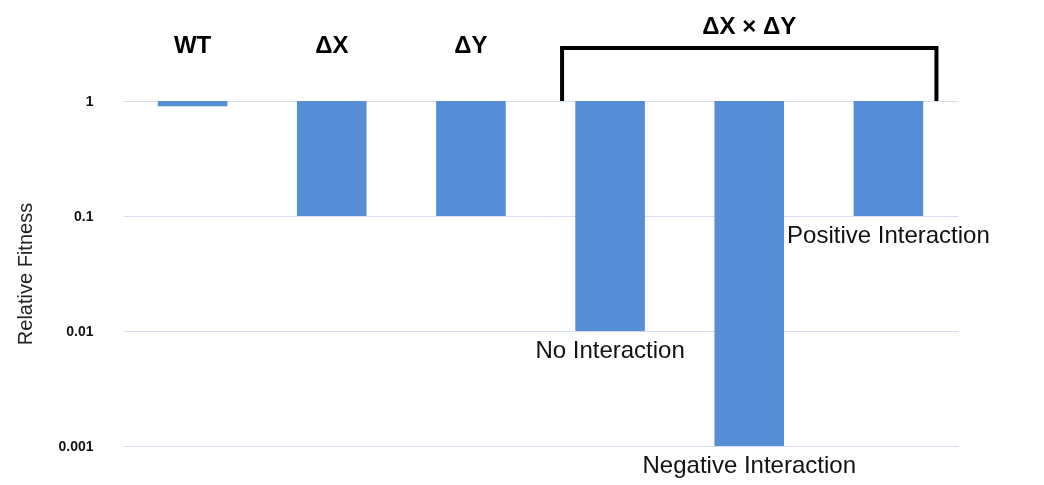 This screenshot has width=1044, height=485. I want to click on annotation: No Interaction, so click(610, 349).